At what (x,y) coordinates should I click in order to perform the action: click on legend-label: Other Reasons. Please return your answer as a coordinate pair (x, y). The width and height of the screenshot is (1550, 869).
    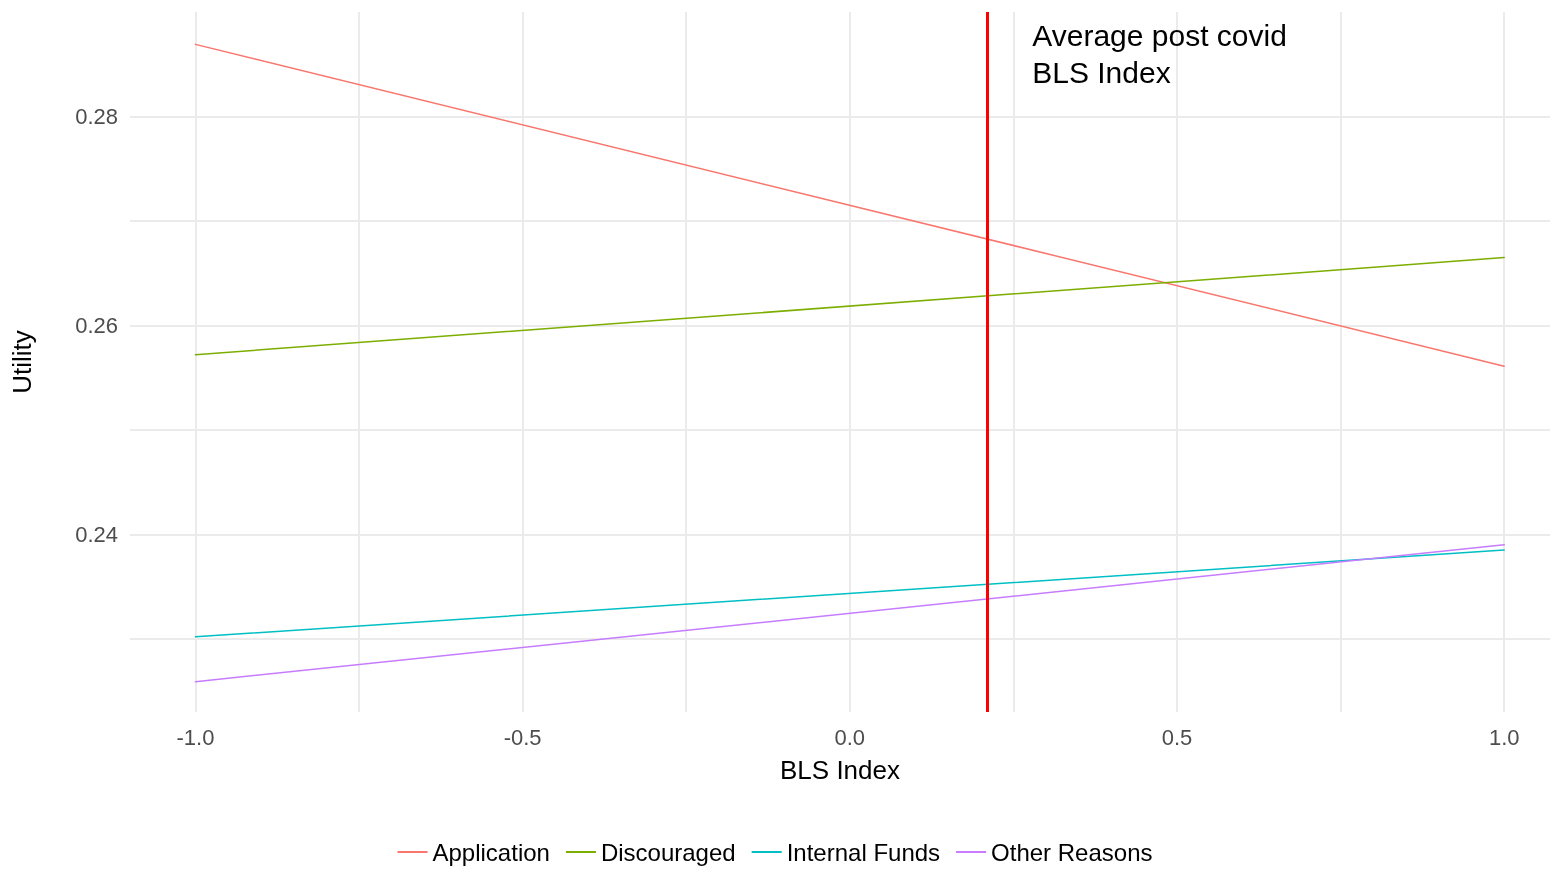
    Looking at the image, I should click on (1072, 852).